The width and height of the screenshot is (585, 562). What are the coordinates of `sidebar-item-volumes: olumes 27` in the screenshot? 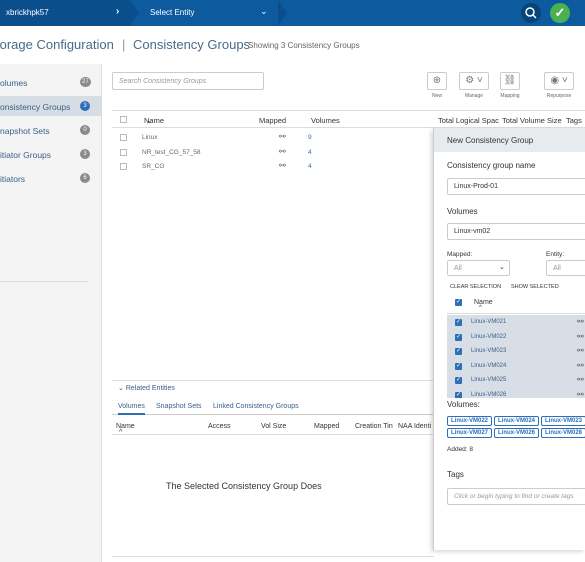 It's located at (50, 82).